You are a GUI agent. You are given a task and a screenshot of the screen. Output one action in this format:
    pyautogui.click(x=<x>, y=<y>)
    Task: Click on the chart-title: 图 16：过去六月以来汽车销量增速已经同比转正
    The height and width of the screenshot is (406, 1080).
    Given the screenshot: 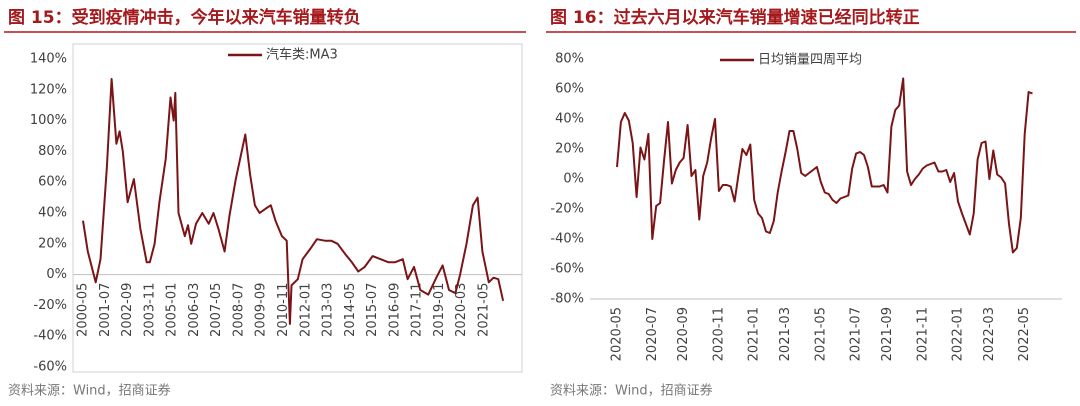 What is the action you would take?
    pyautogui.click(x=735, y=17)
    